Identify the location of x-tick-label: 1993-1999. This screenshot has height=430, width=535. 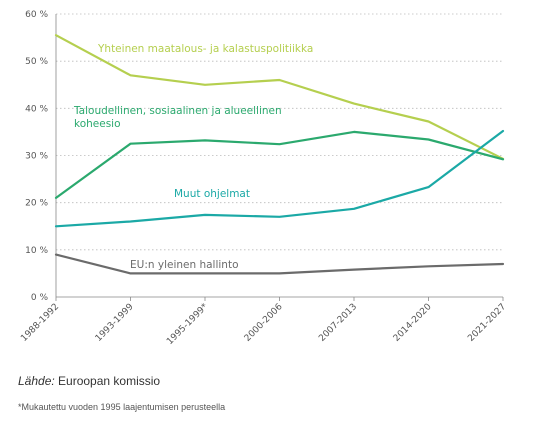
(115, 323).